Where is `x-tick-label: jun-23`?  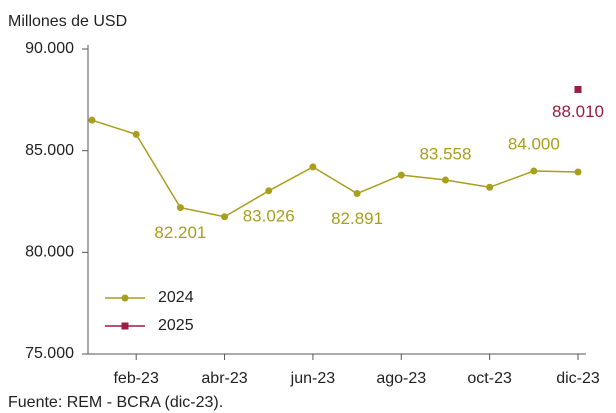
x-tick-label: jun-23 is located at coordinates (313, 378).